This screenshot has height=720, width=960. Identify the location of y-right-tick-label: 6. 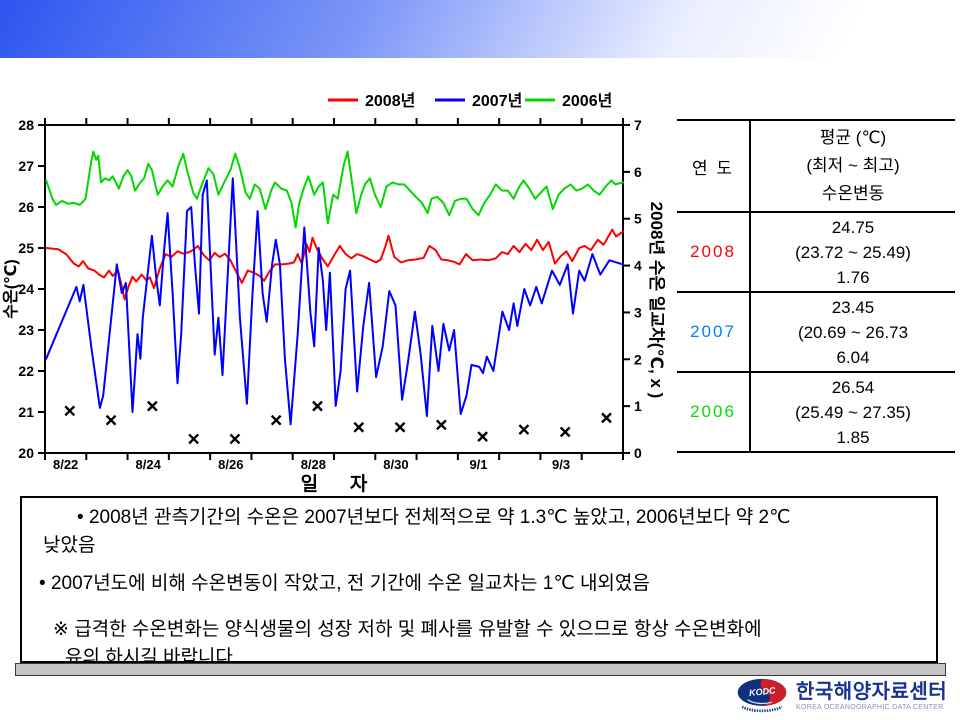
(638, 172).